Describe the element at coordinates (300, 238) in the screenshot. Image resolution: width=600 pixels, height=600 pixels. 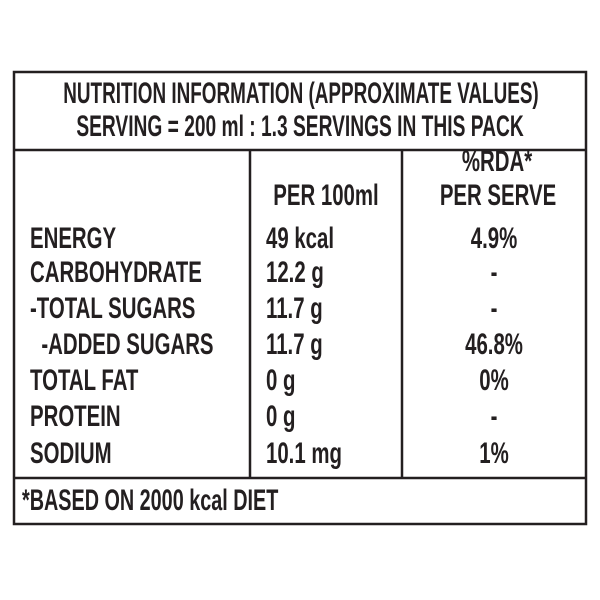
I see `per-100ml-value: 49 kcal` at that location.